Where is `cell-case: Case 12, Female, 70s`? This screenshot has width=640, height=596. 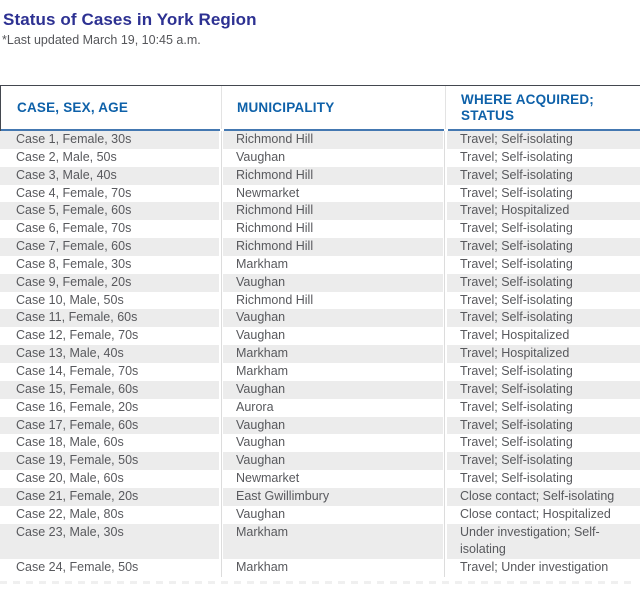 cell-case: Case 12, Female, 70s is located at coordinates (109, 336).